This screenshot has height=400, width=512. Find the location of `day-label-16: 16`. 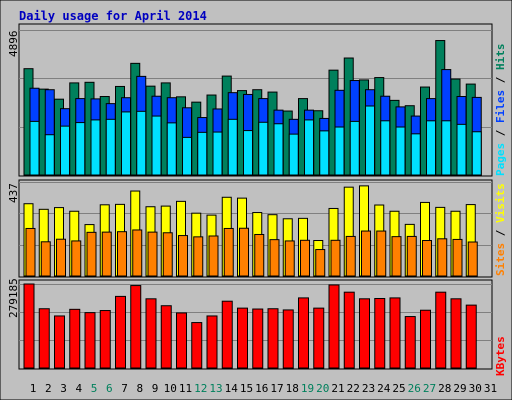

day-label-16: 16 is located at coordinates (261, 388).